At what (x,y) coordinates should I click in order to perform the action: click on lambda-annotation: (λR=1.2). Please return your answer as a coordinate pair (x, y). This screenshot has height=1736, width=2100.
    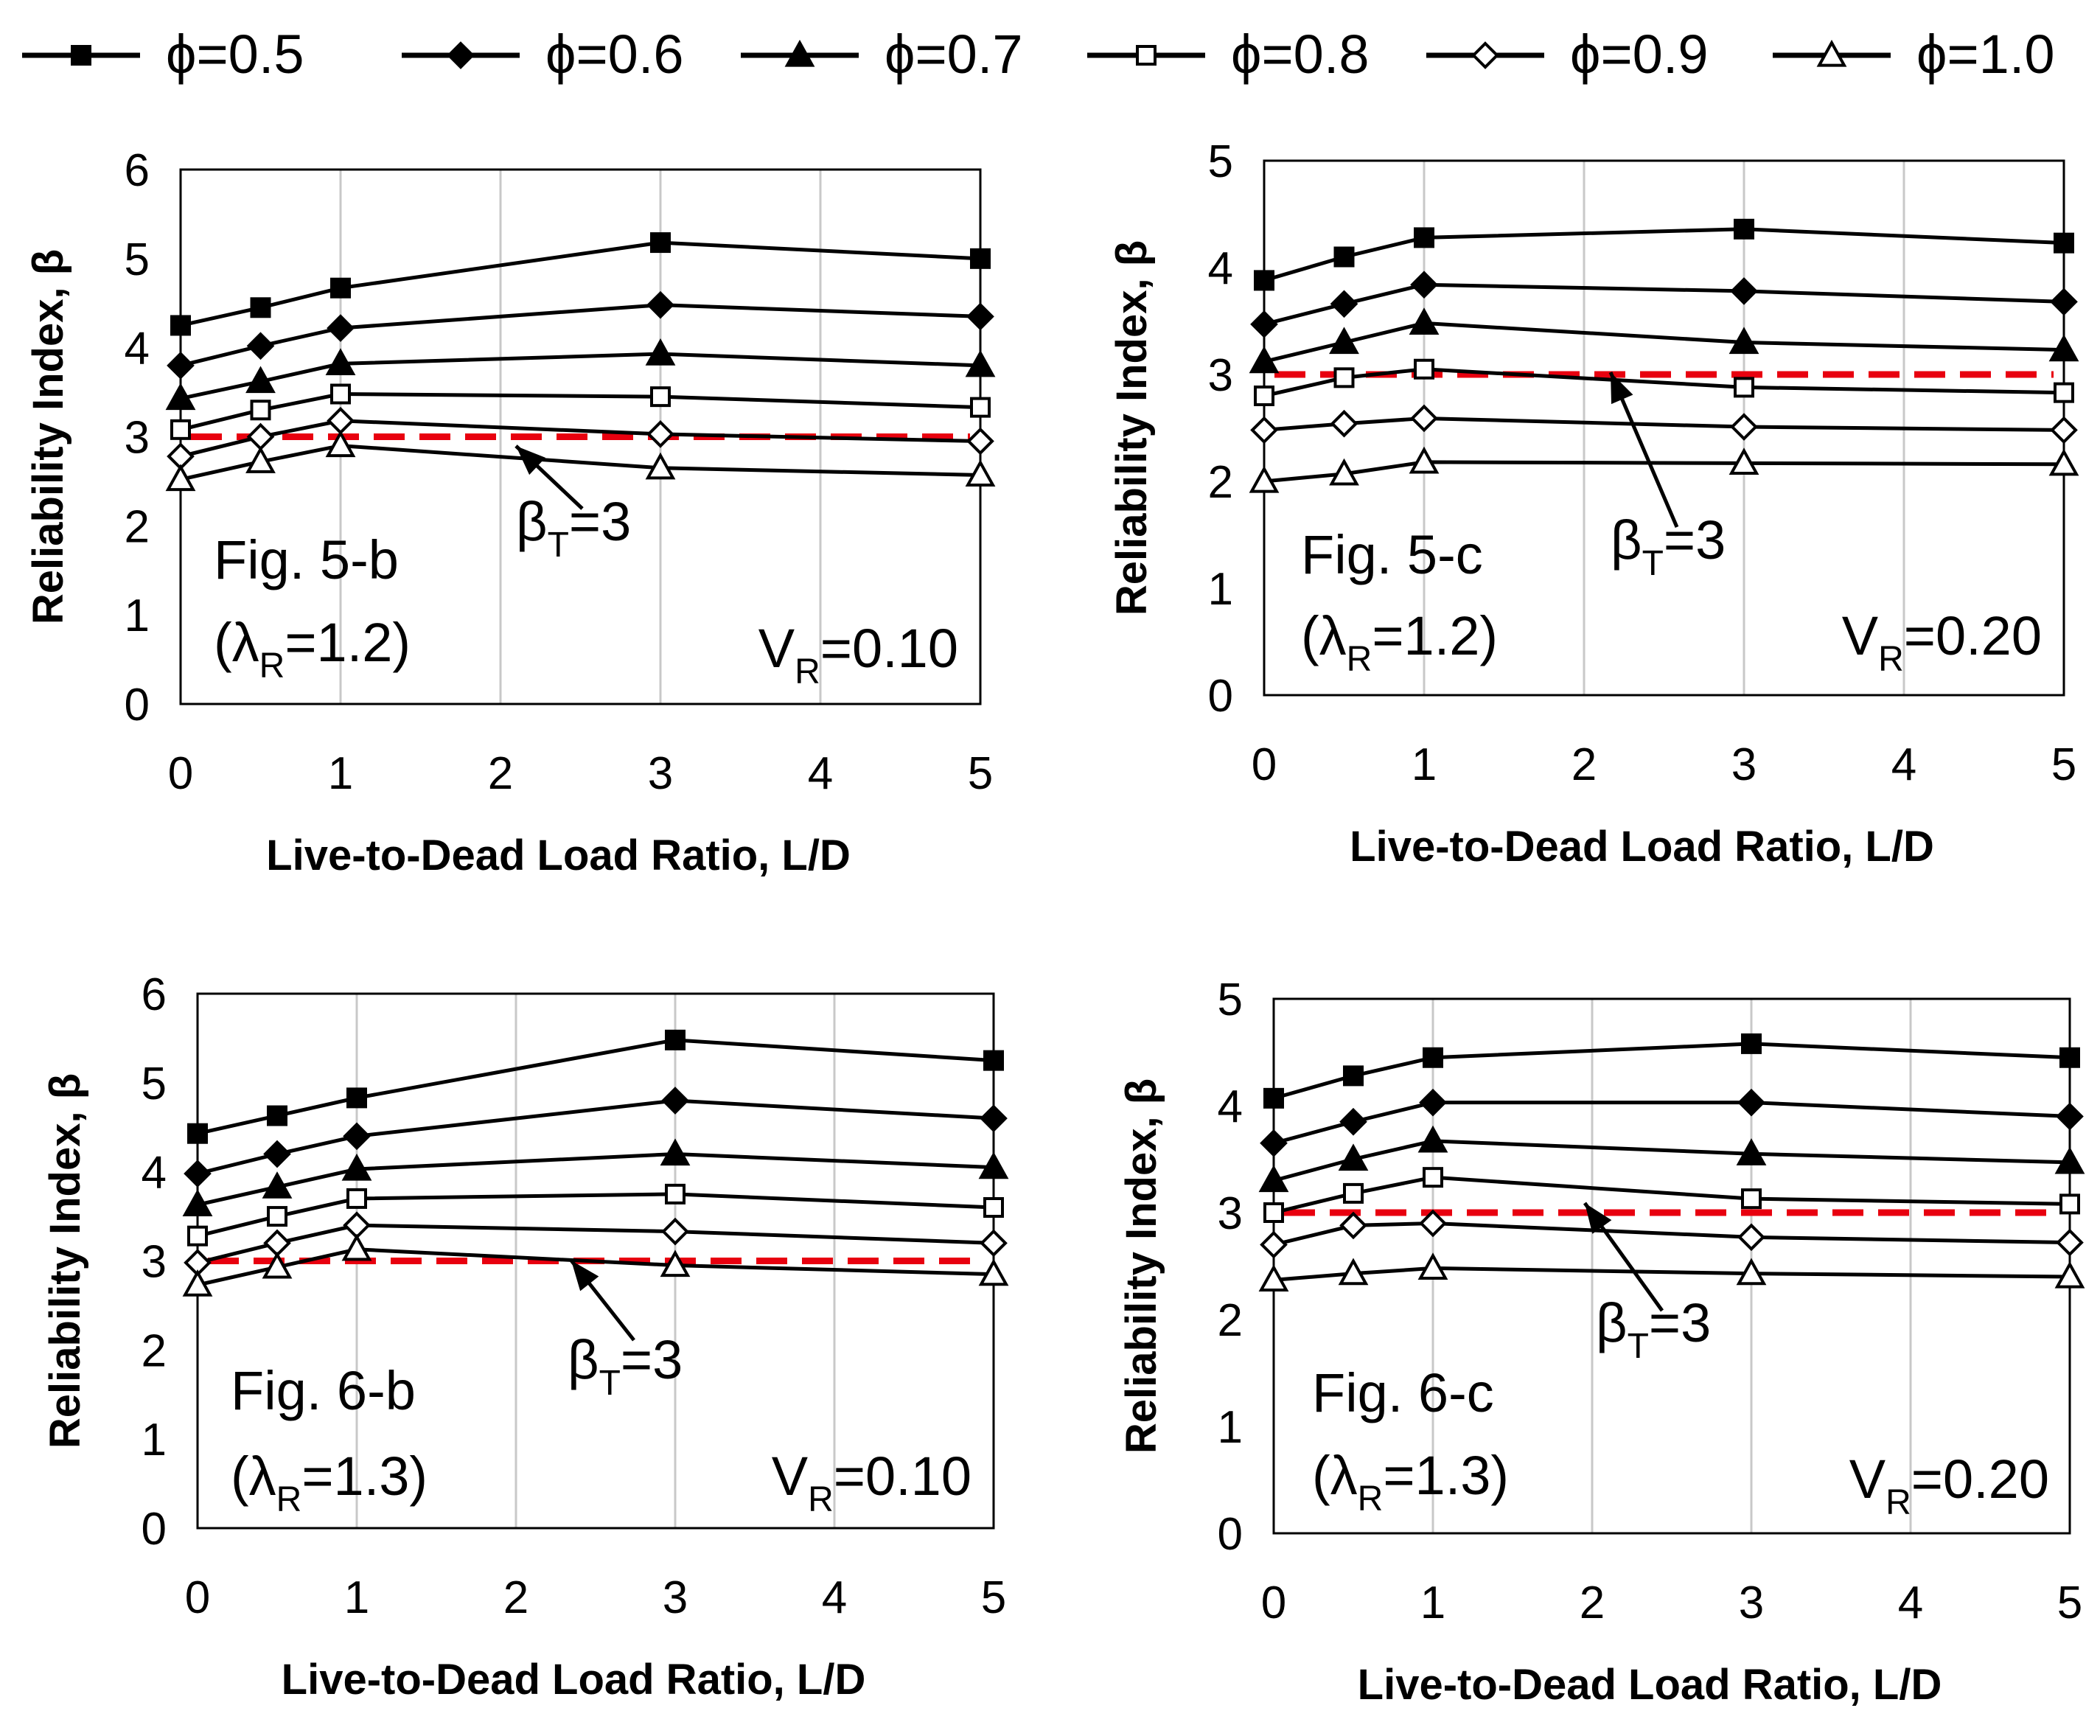
    Looking at the image, I should click on (1399, 642).